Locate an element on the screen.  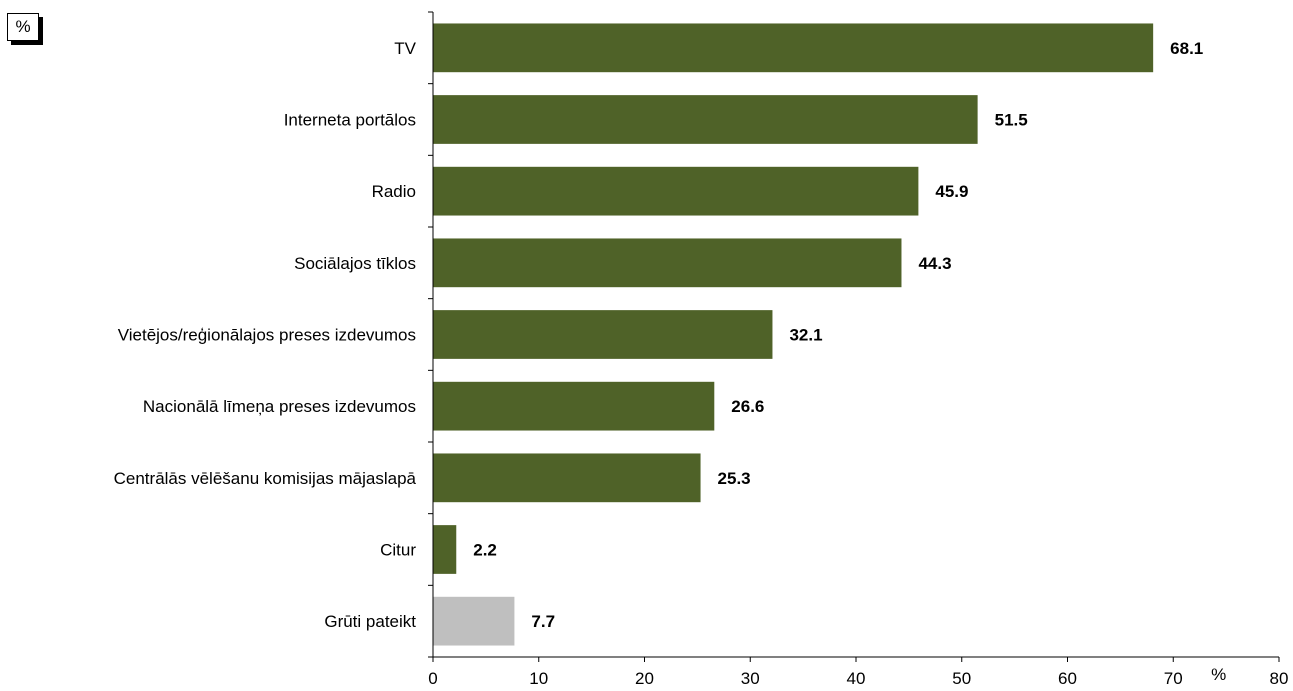
x-tick-label: 70 is located at coordinates (1173, 678).